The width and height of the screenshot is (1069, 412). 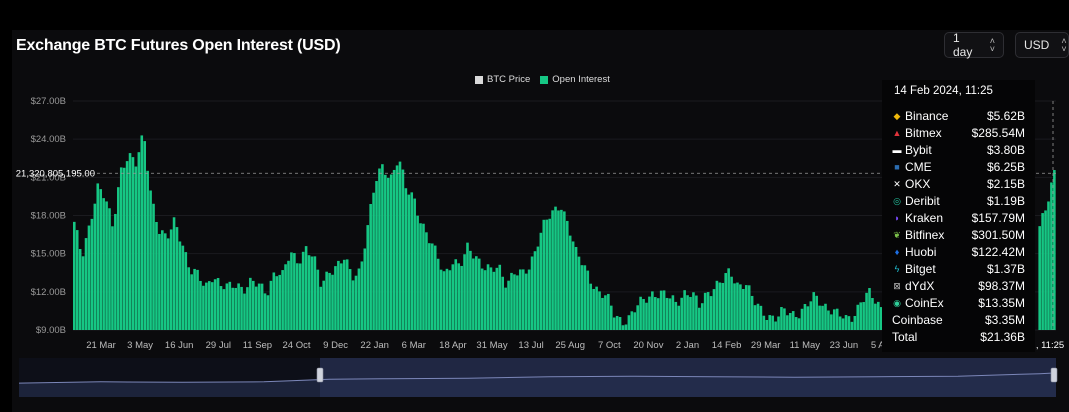 I want to click on tooltip-exchange-label: Deribit, so click(x=922, y=200).